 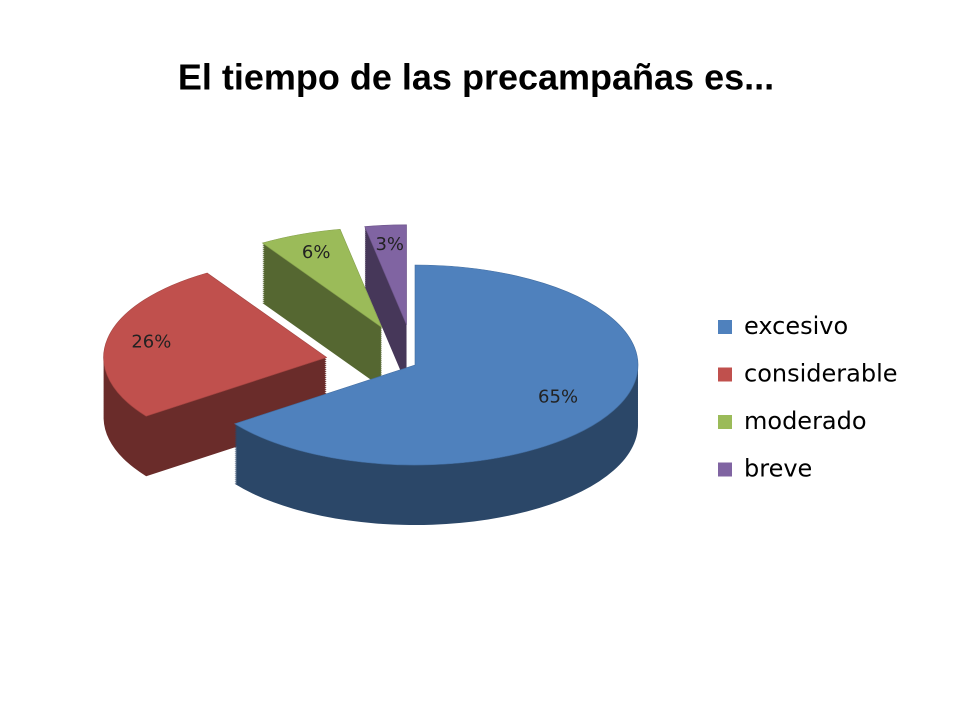 What do you see at coordinates (805, 421) in the screenshot?
I see `legend-label: moderado` at bounding box center [805, 421].